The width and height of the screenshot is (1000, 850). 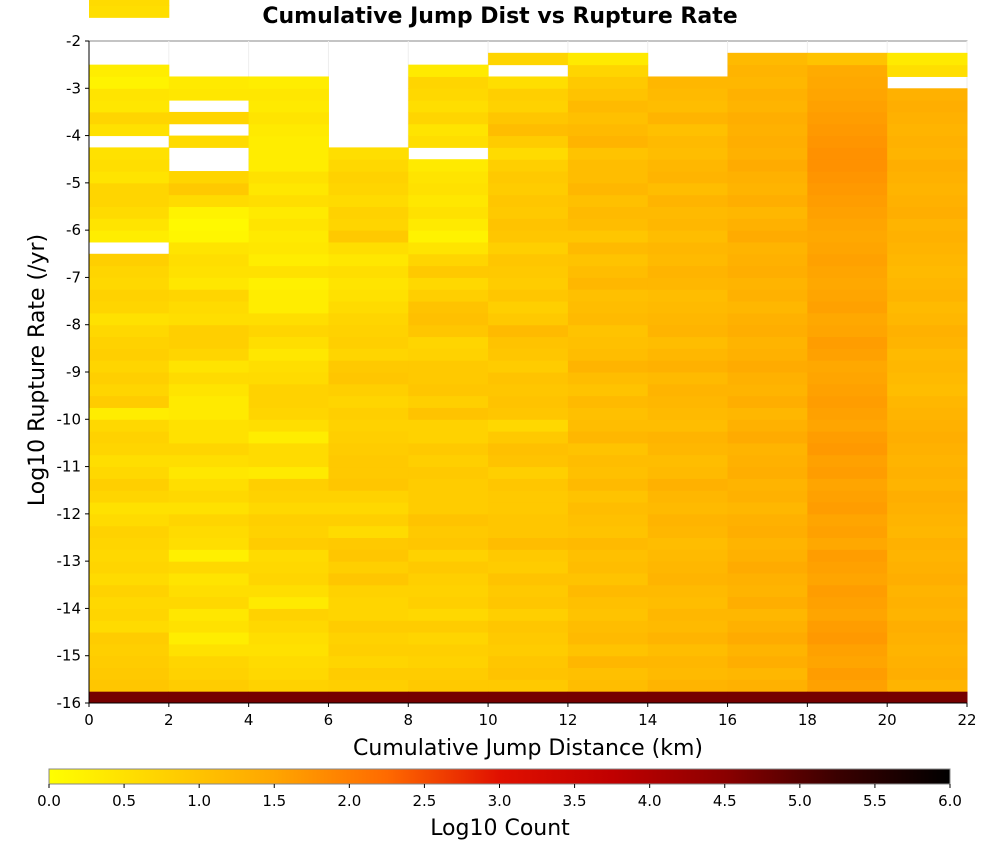 What do you see at coordinates (73, 277) in the screenshot?
I see `y-tick-label: -7` at bounding box center [73, 277].